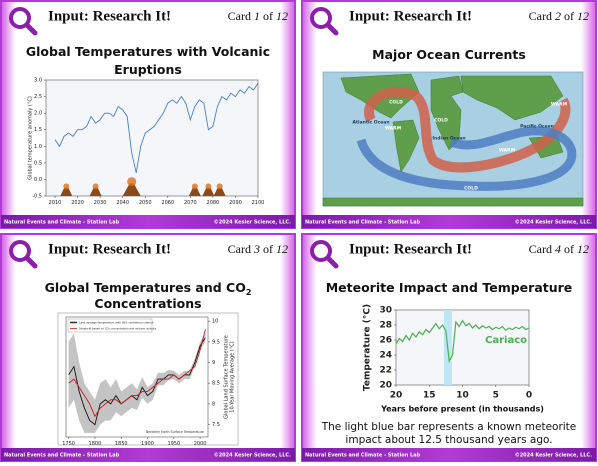 This screenshot has height=466, width=598. Describe the element at coordinates (31, 138) in the screenshot. I see `y-axis-label: Global temperature anomaly (°C)` at that location.